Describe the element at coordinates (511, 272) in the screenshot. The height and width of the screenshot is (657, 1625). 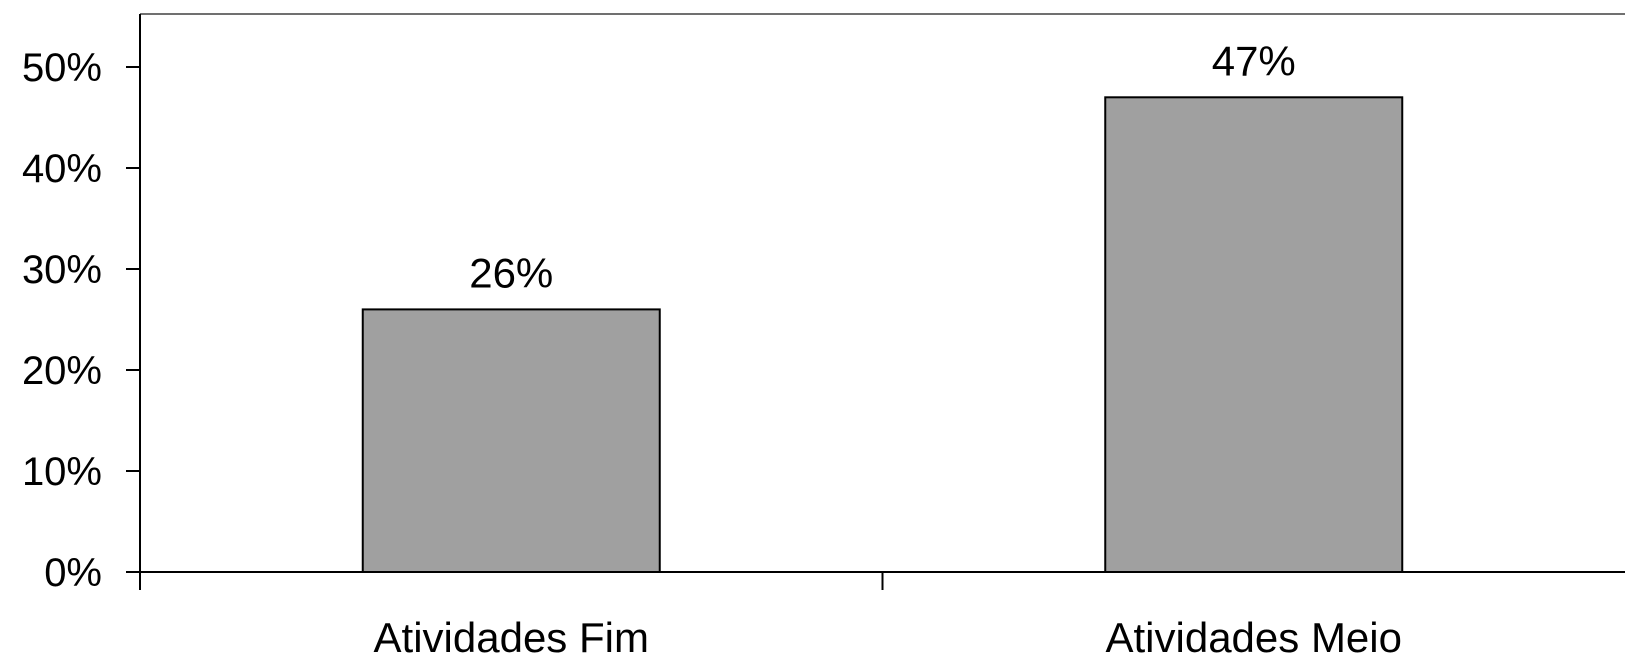
I see `data-label: 26%` at that location.